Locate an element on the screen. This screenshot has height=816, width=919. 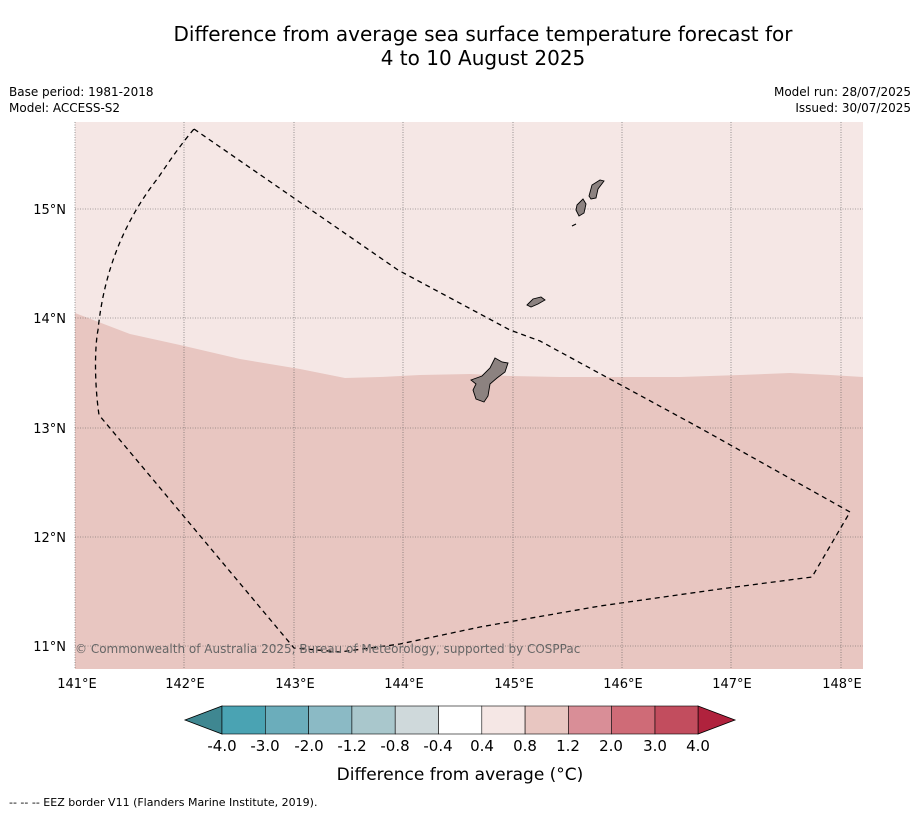
colorbar-label-3: -2.0 is located at coordinates (308, 746).